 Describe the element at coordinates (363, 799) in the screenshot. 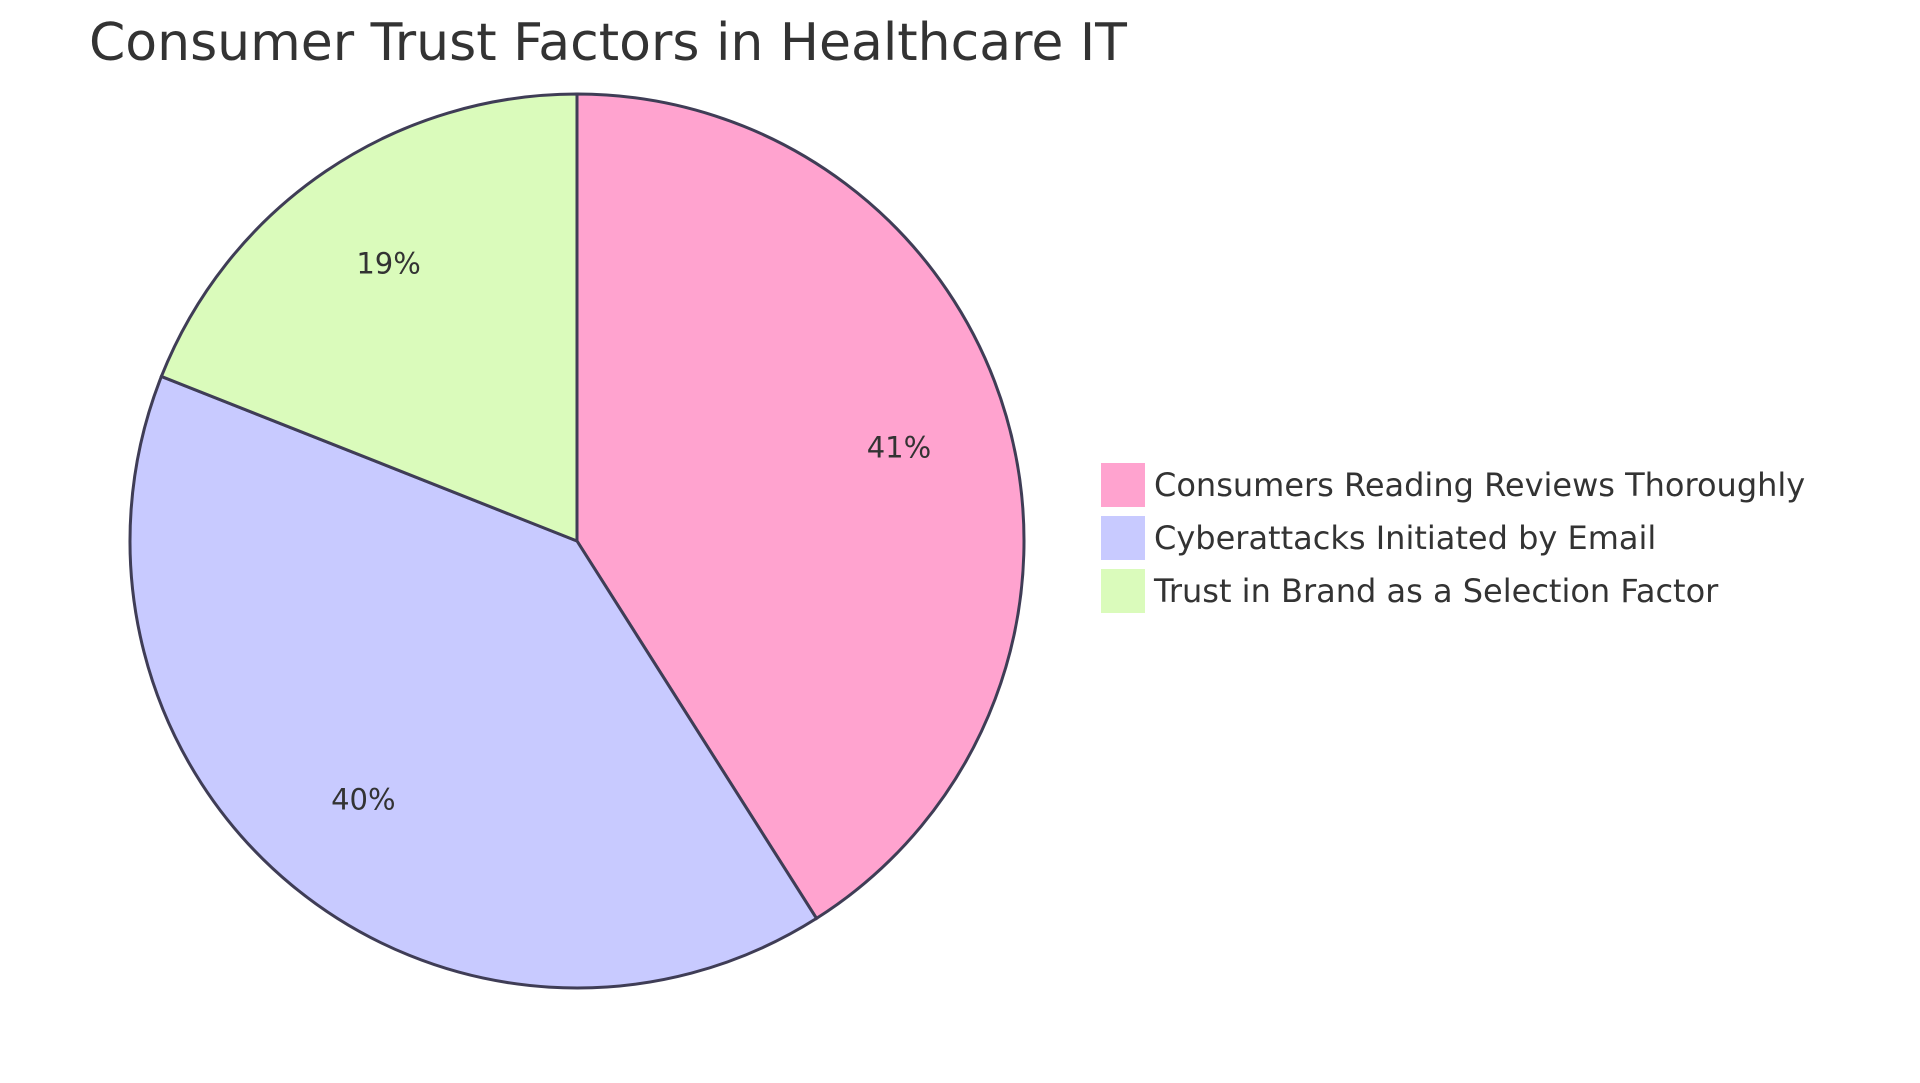

I see `slice-label-2: 40%` at that location.